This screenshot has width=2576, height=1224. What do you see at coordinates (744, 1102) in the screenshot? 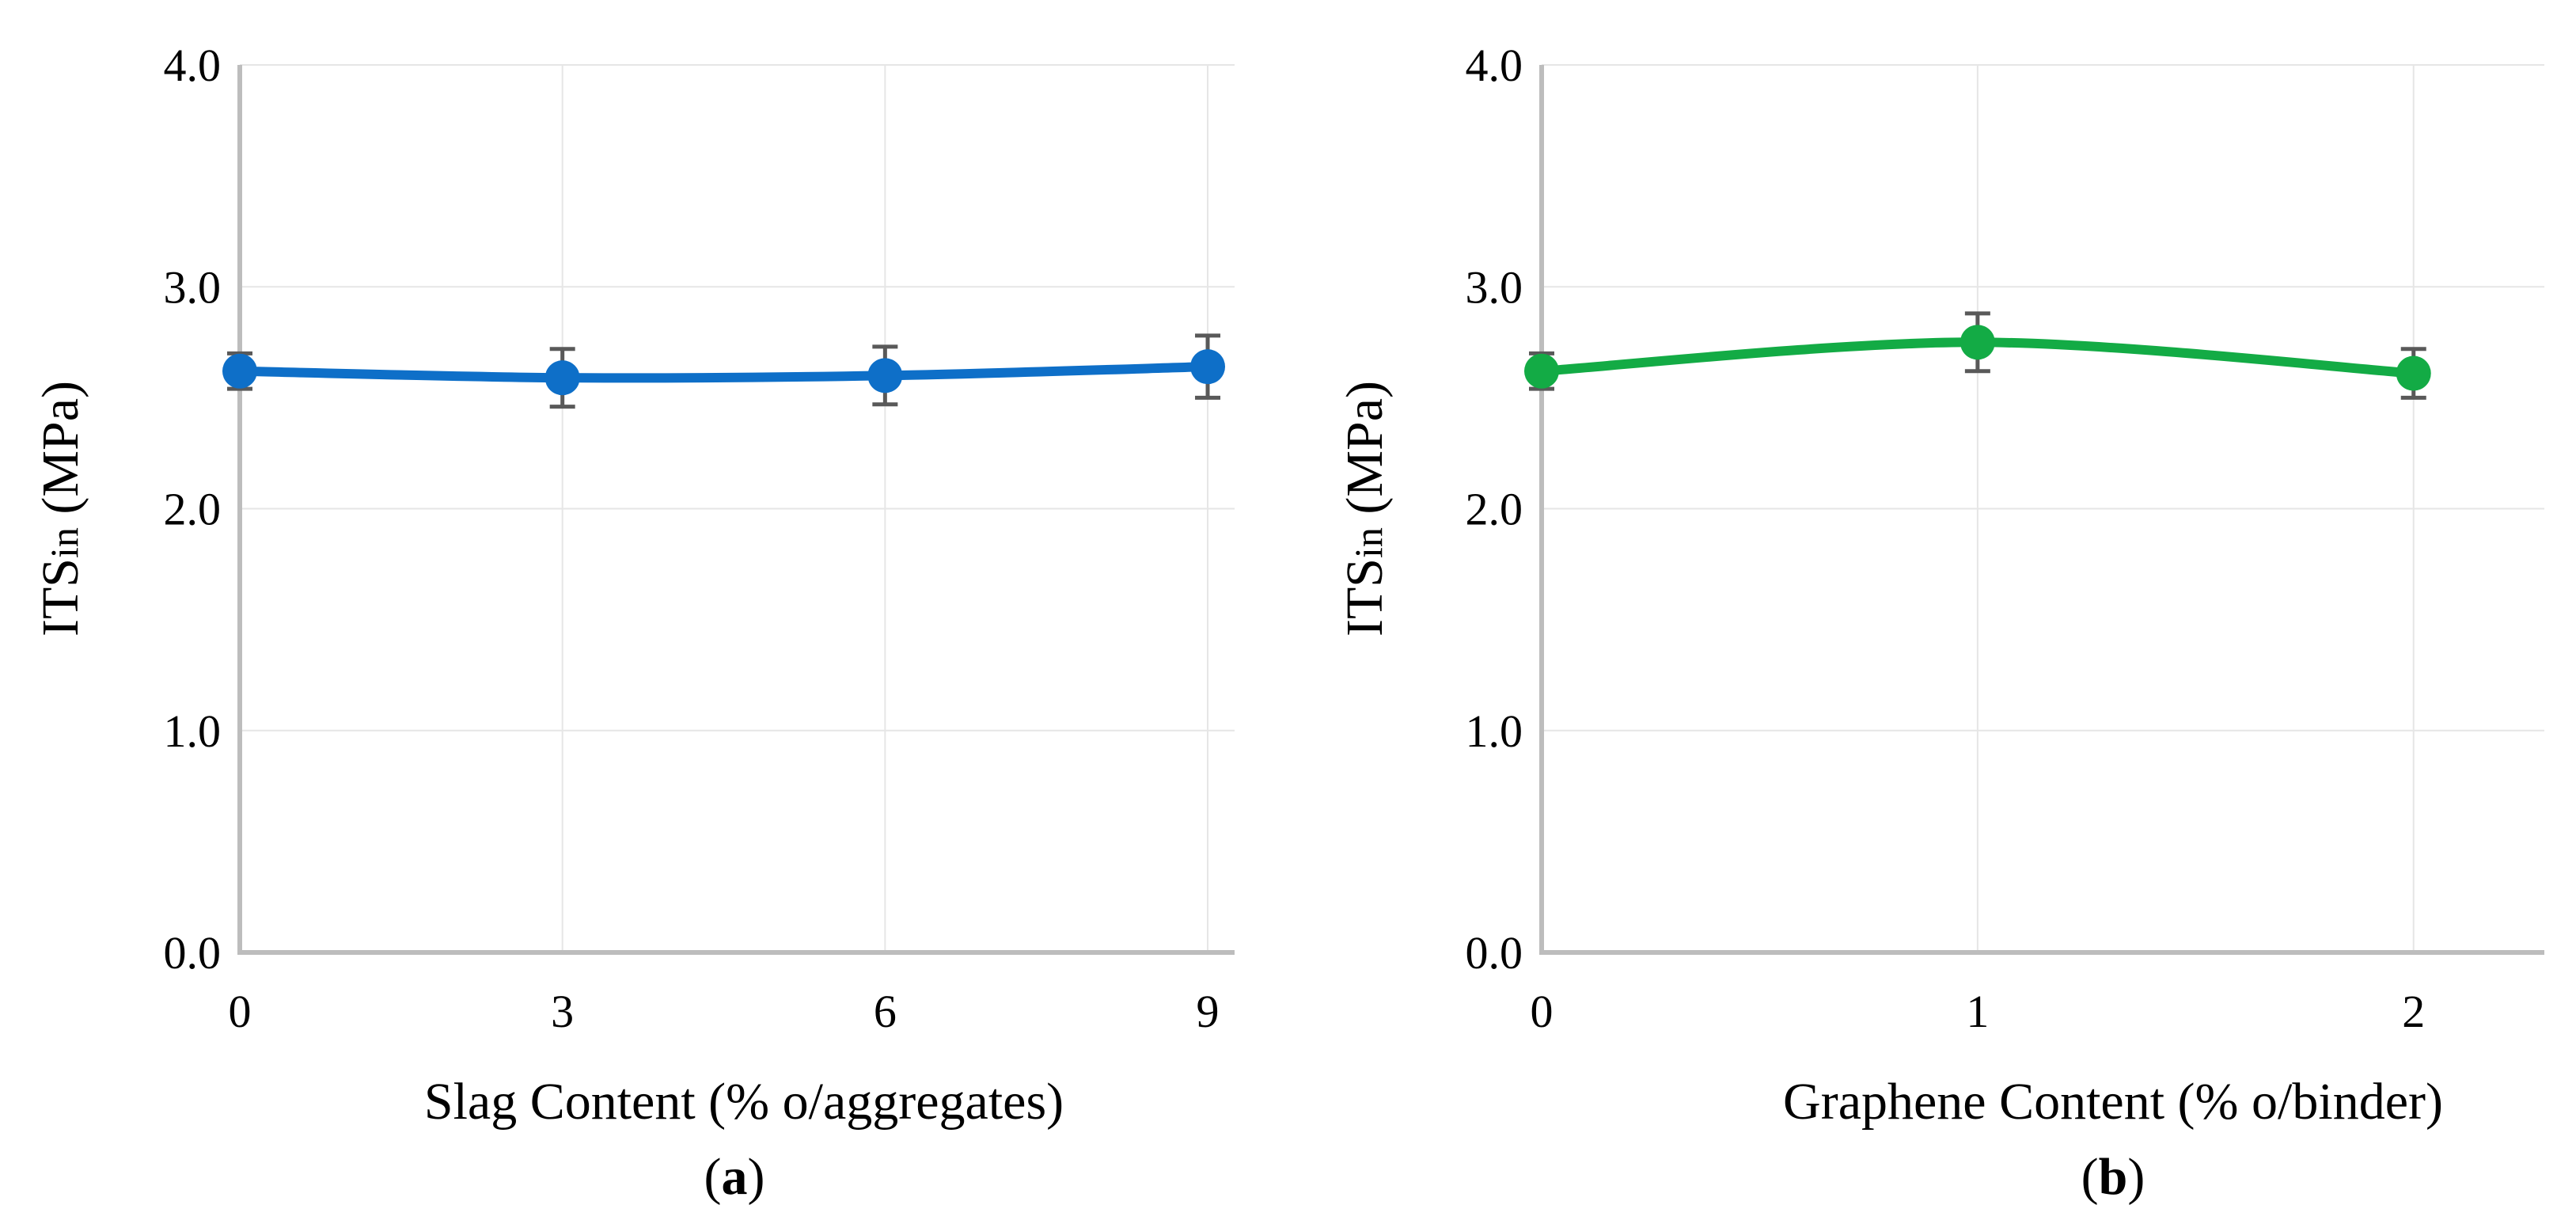
I see `x-axis-title: Slag Content (% o/aggregates)` at bounding box center [744, 1102].